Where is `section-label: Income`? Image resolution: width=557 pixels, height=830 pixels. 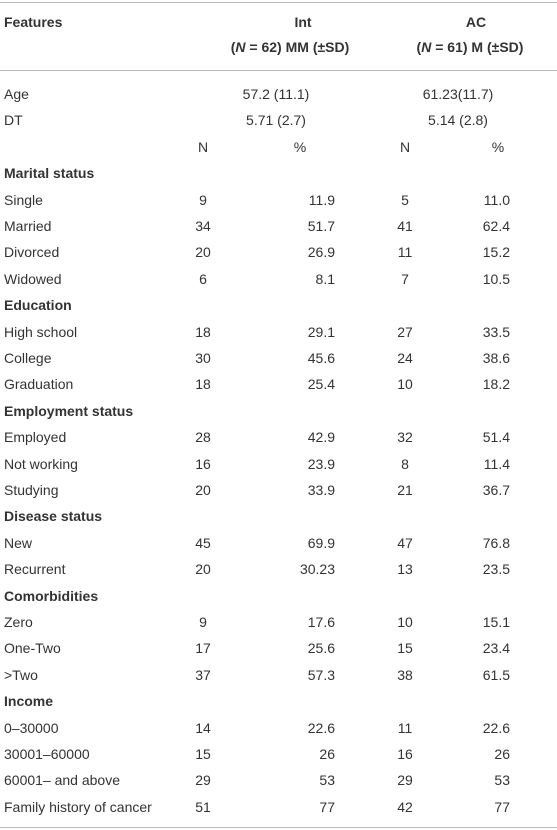
section-label: Income is located at coordinates (29, 701).